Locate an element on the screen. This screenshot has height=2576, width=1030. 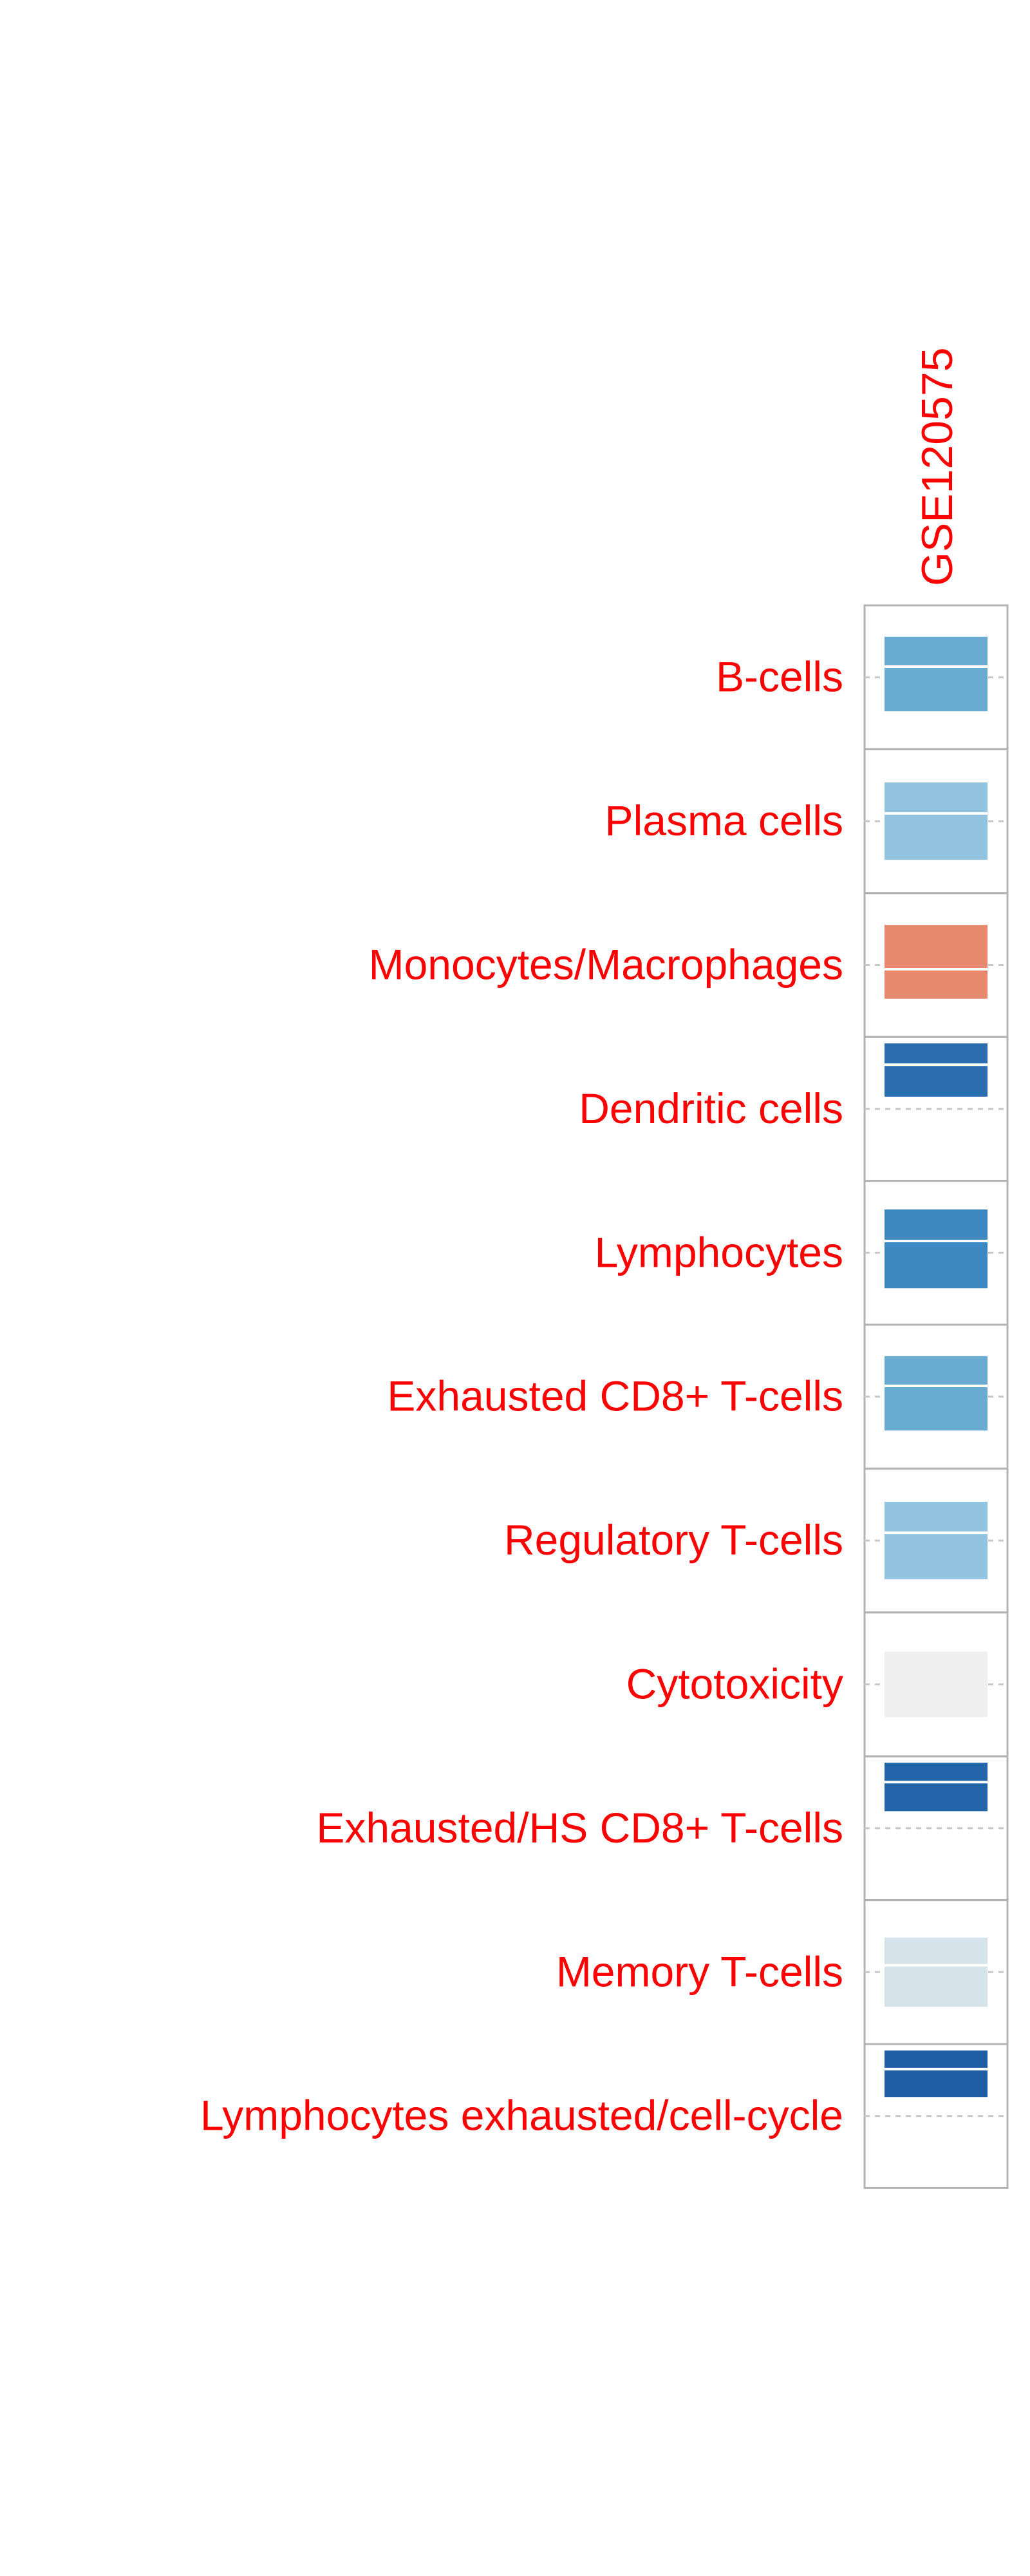
row-label: B-cells is located at coordinates (780, 677).